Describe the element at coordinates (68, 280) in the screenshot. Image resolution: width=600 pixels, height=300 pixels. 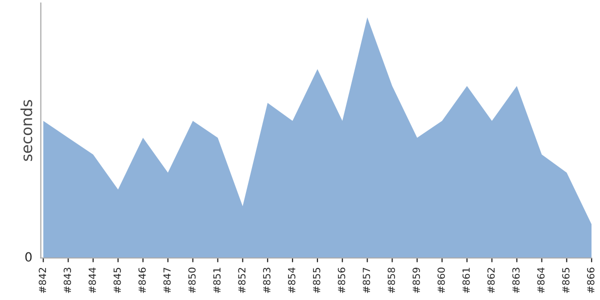
I see `x-tick-label: #843` at that location.